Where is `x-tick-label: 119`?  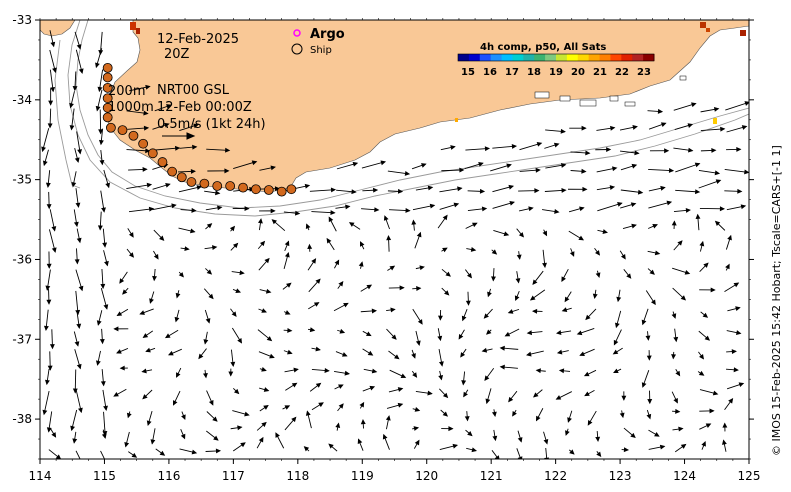
x-tick-label: 119 is located at coordinates (362, 476).